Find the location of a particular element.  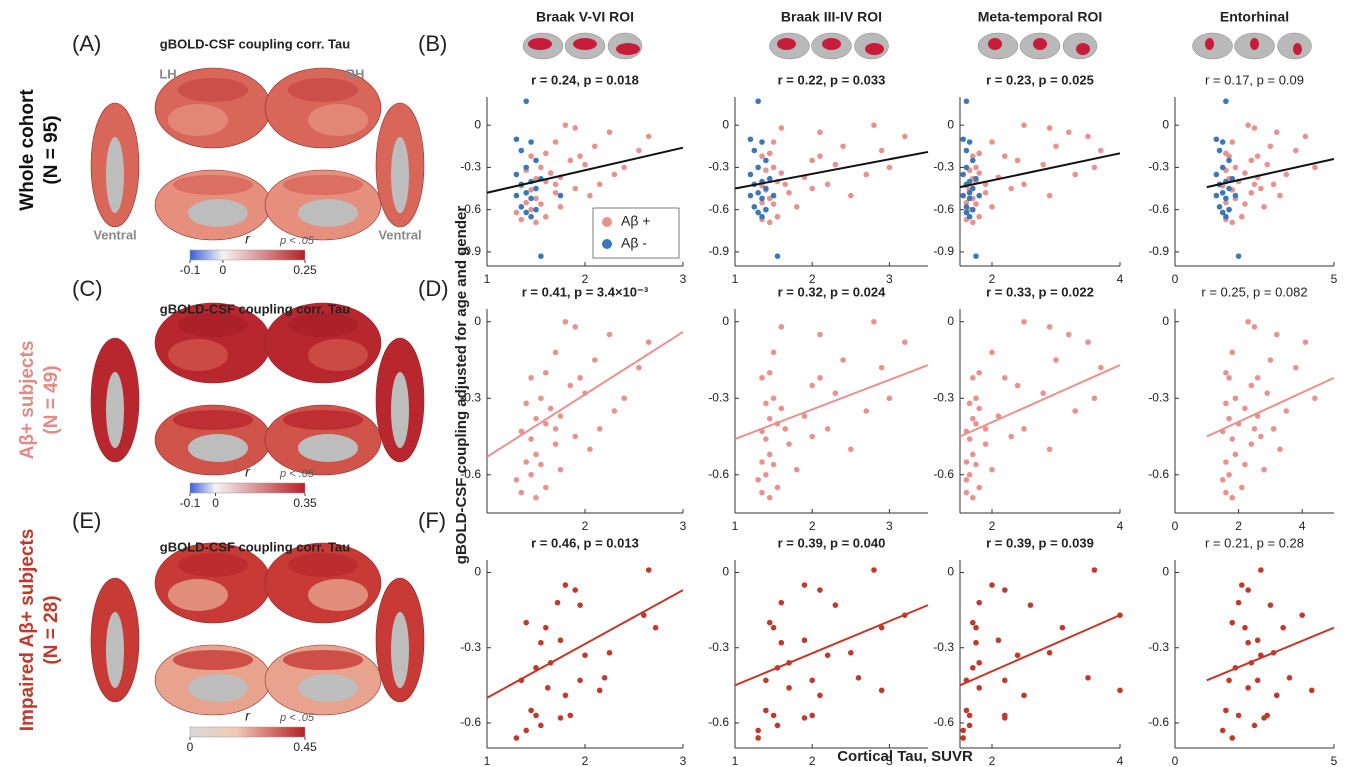

legend-label: Aβ + is located at coordinates (635, 221).